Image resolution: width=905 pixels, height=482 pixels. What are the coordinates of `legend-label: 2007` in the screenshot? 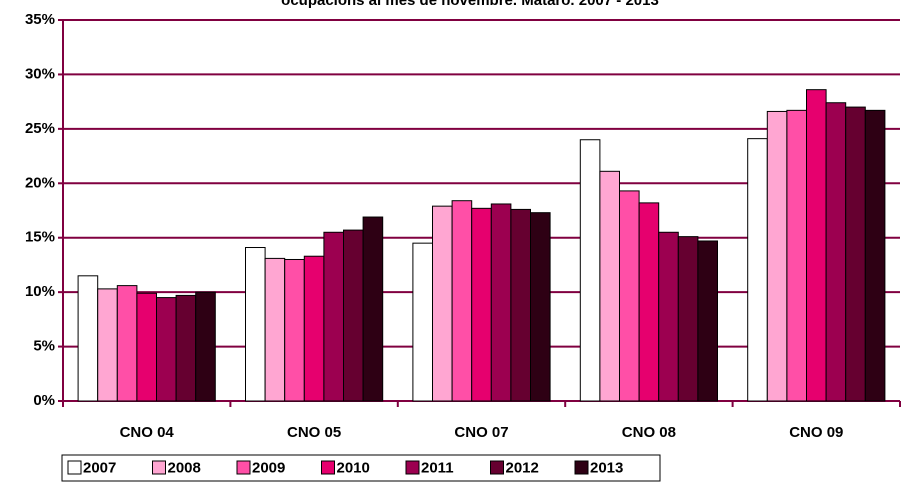 It's located at (99, 467).